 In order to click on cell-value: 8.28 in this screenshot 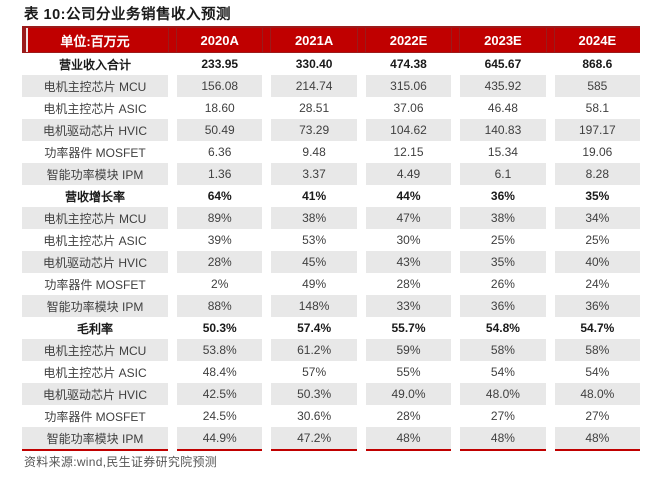, I will do `click(597, 174)`.